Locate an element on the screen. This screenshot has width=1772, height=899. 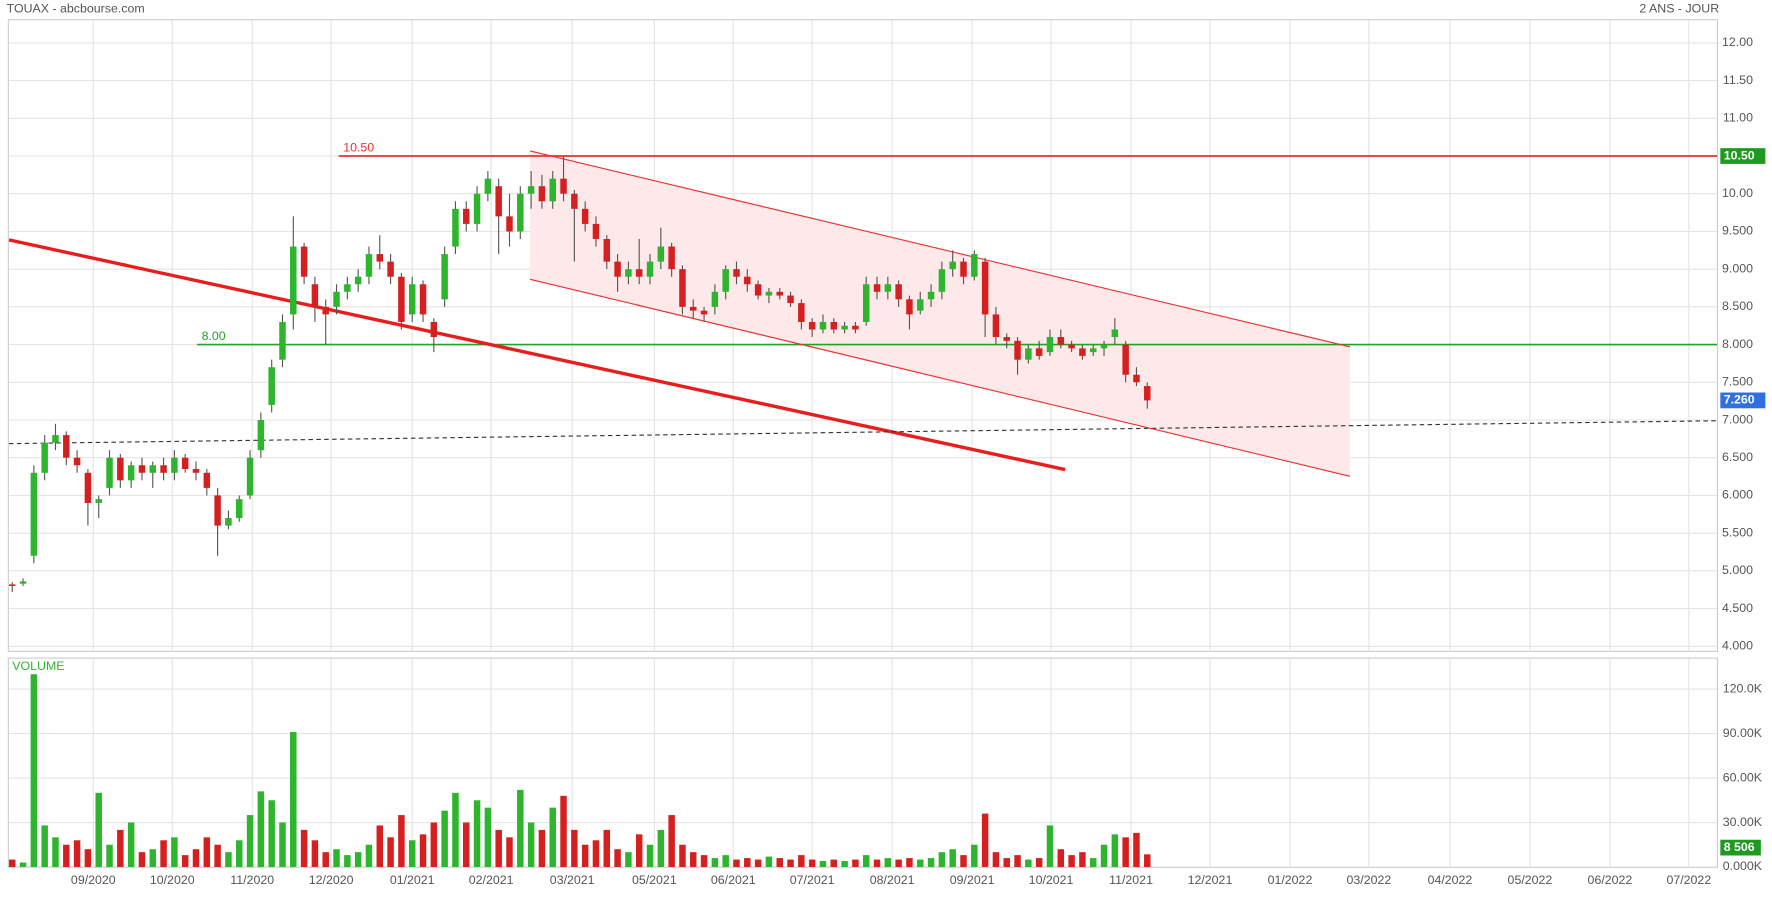
x-tick-label: 06/2022 is located at coordinates (1610, 880).